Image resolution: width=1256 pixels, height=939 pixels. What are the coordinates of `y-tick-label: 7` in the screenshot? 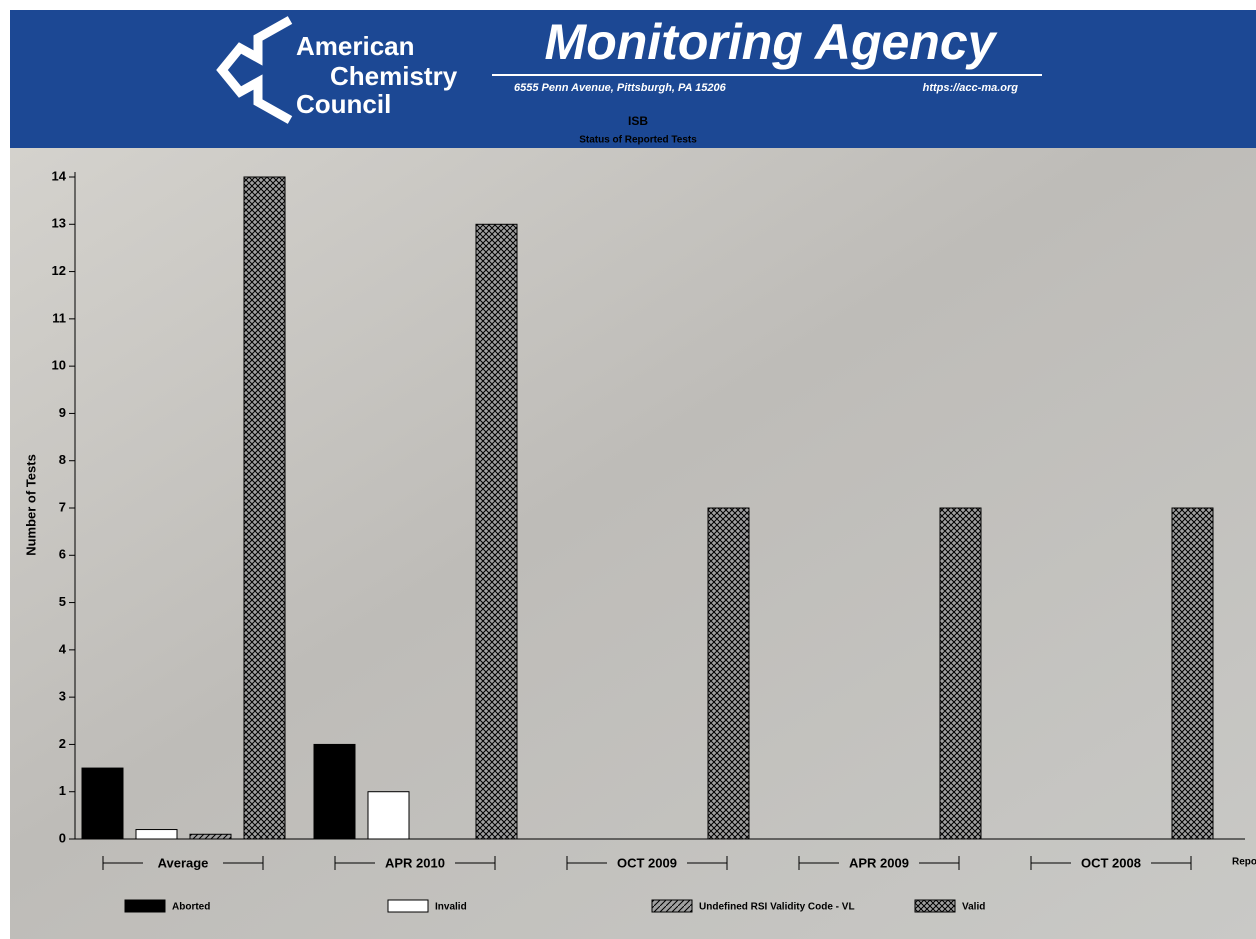 It's located at (62, 506).